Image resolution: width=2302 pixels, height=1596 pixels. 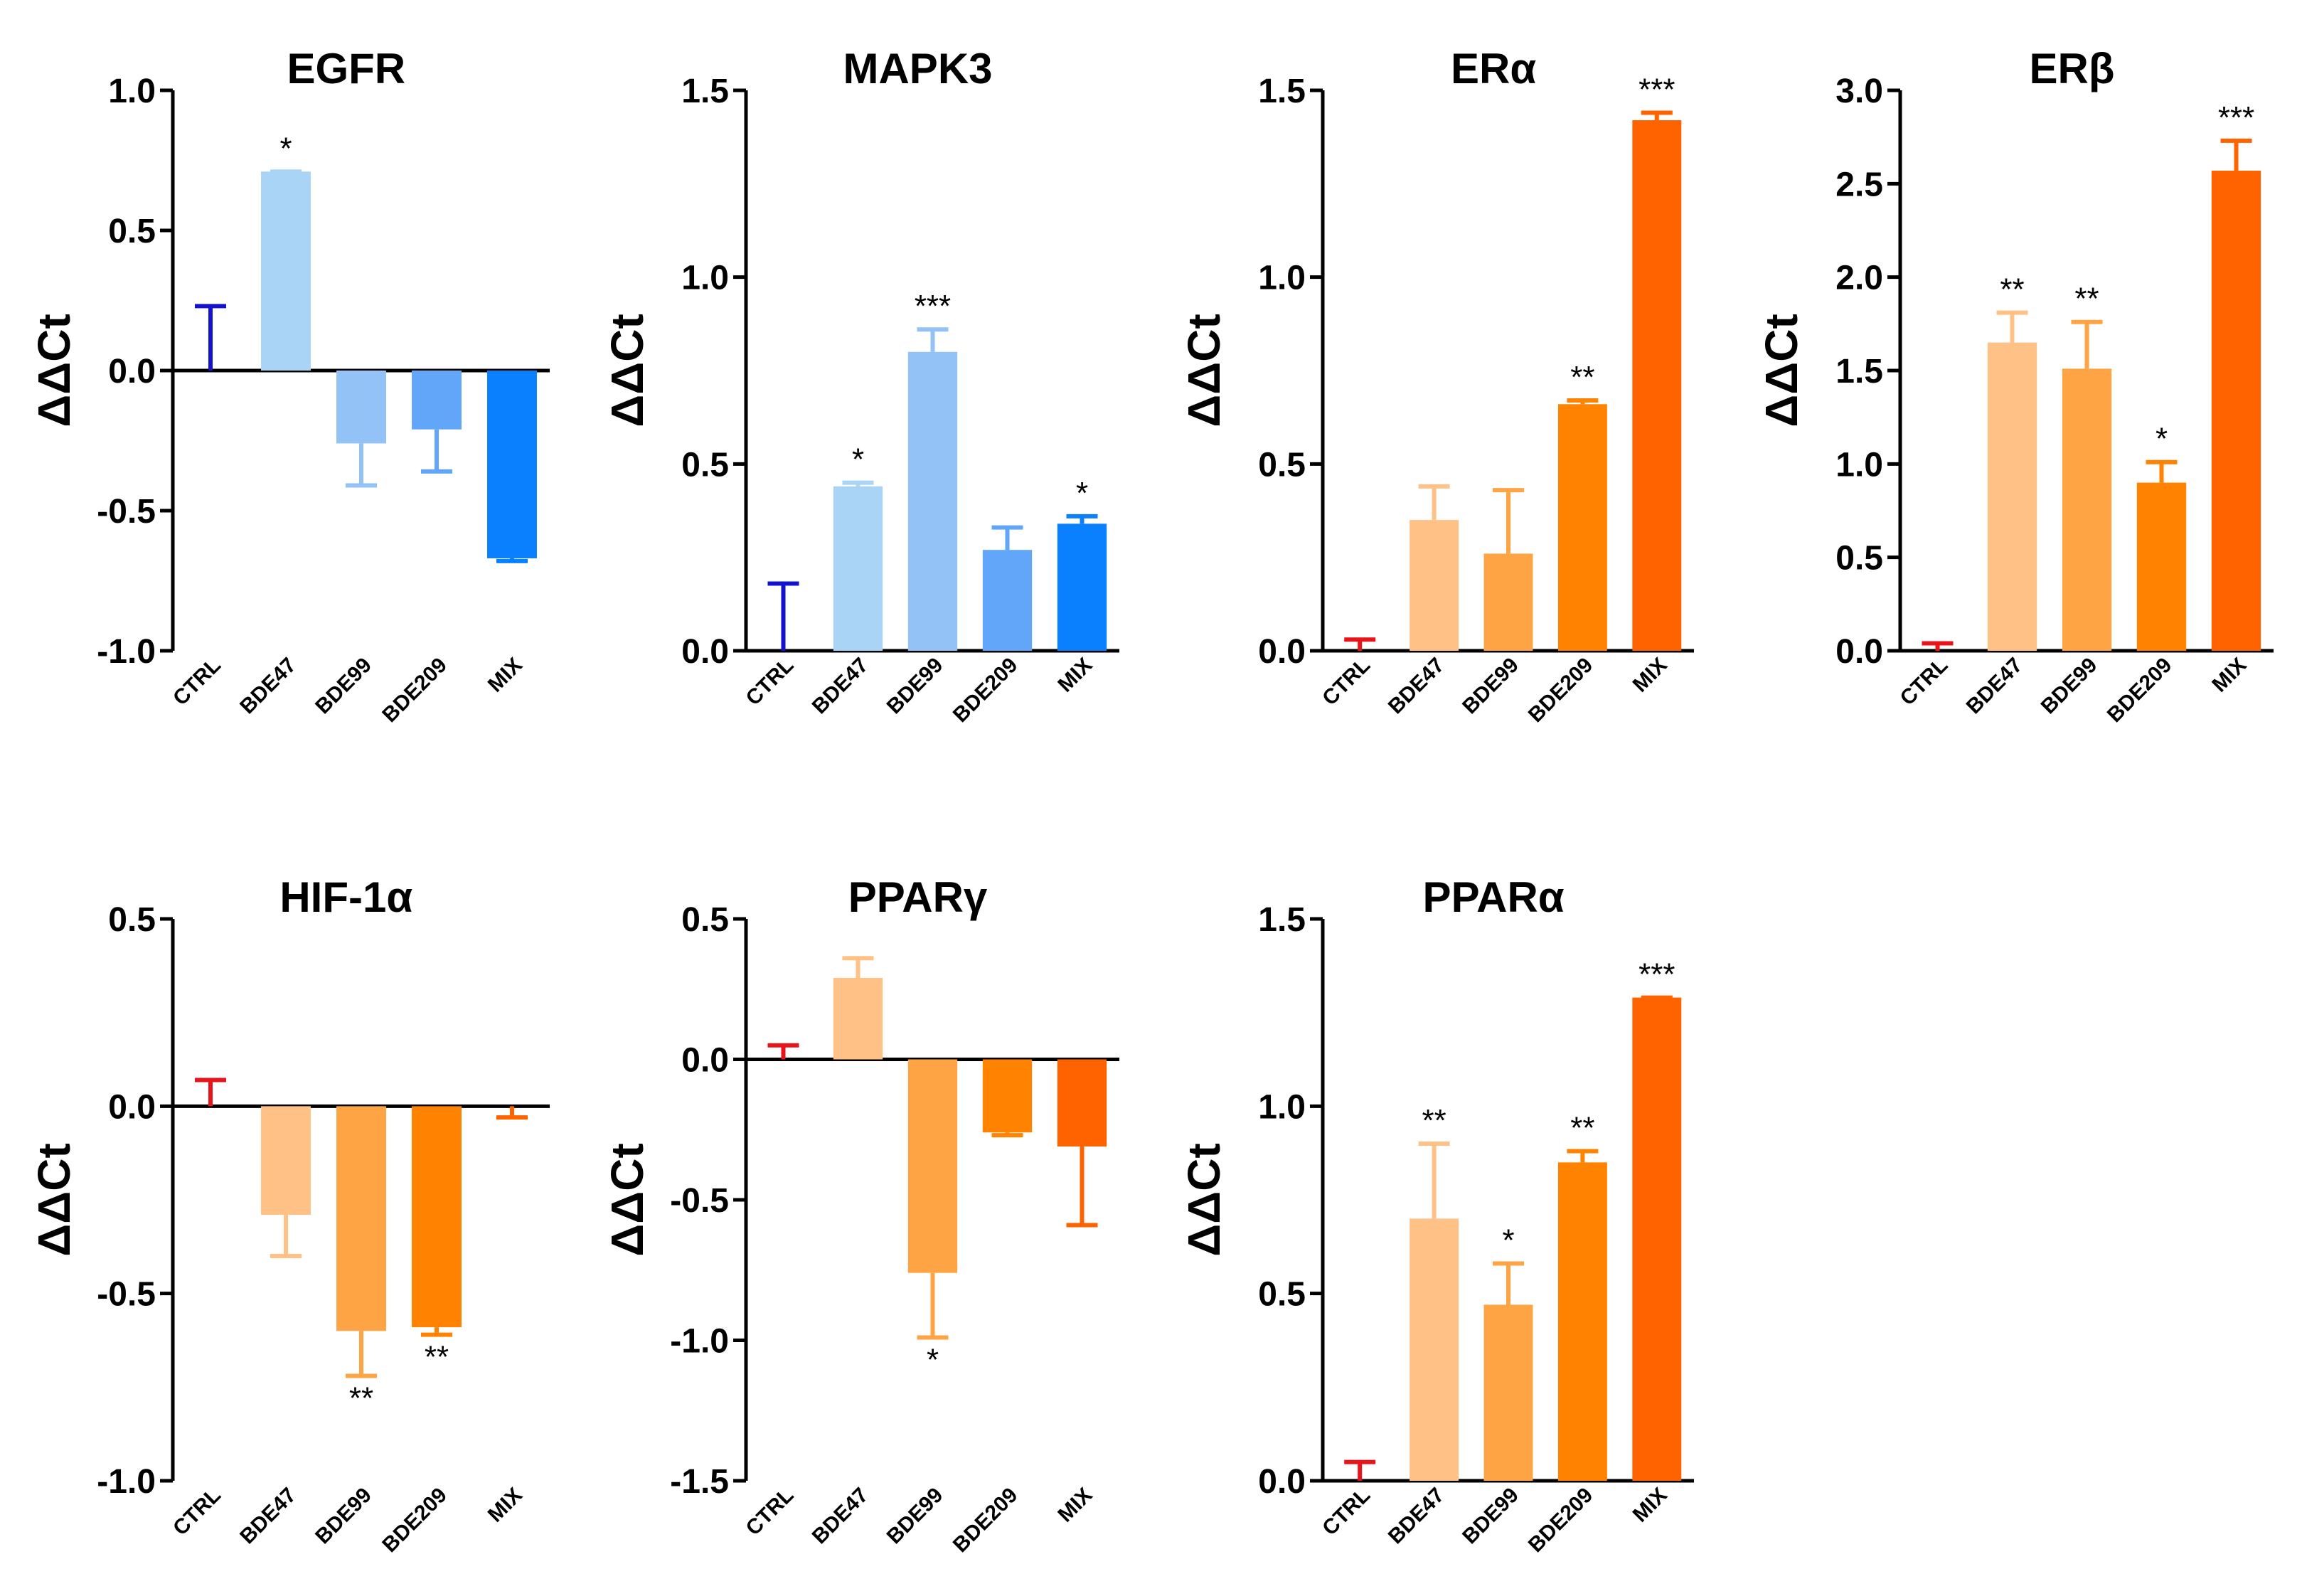 I want to click on chart-title: EGFR, so click(x=346, y=68).